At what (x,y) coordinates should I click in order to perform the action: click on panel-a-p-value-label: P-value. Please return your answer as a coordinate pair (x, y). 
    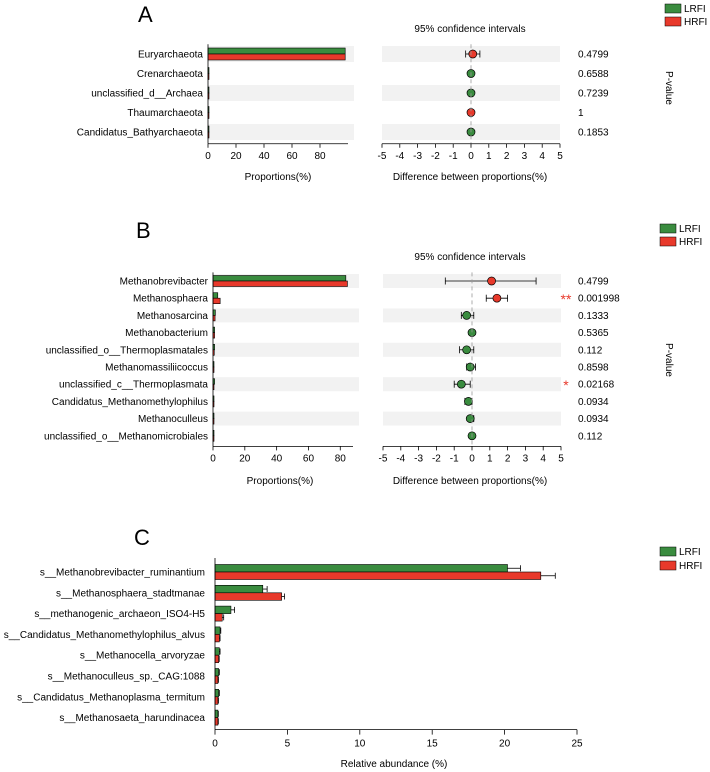
    Looking at the image, I should click on (668, 88).